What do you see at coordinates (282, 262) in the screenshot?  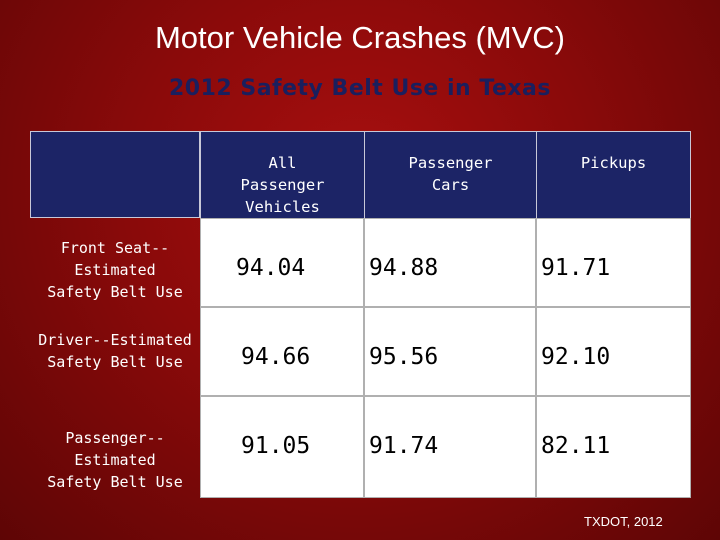 I see `cell-front-seat-all: 94.04` at bounding box center [282, 262].